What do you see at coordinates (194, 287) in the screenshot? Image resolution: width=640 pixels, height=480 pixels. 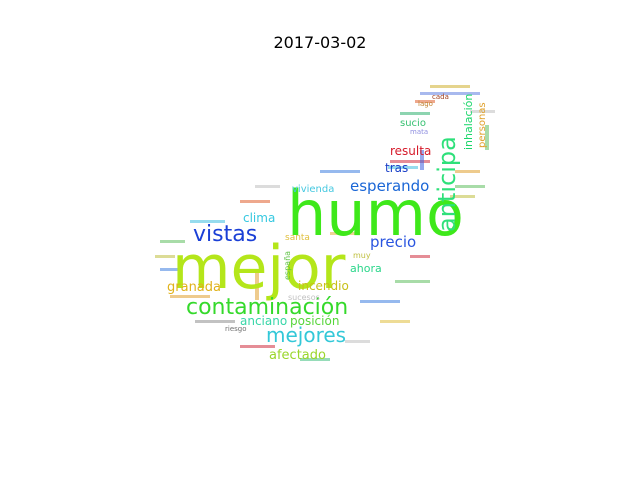 I see `word: granada` at bounding box center [194, 287].